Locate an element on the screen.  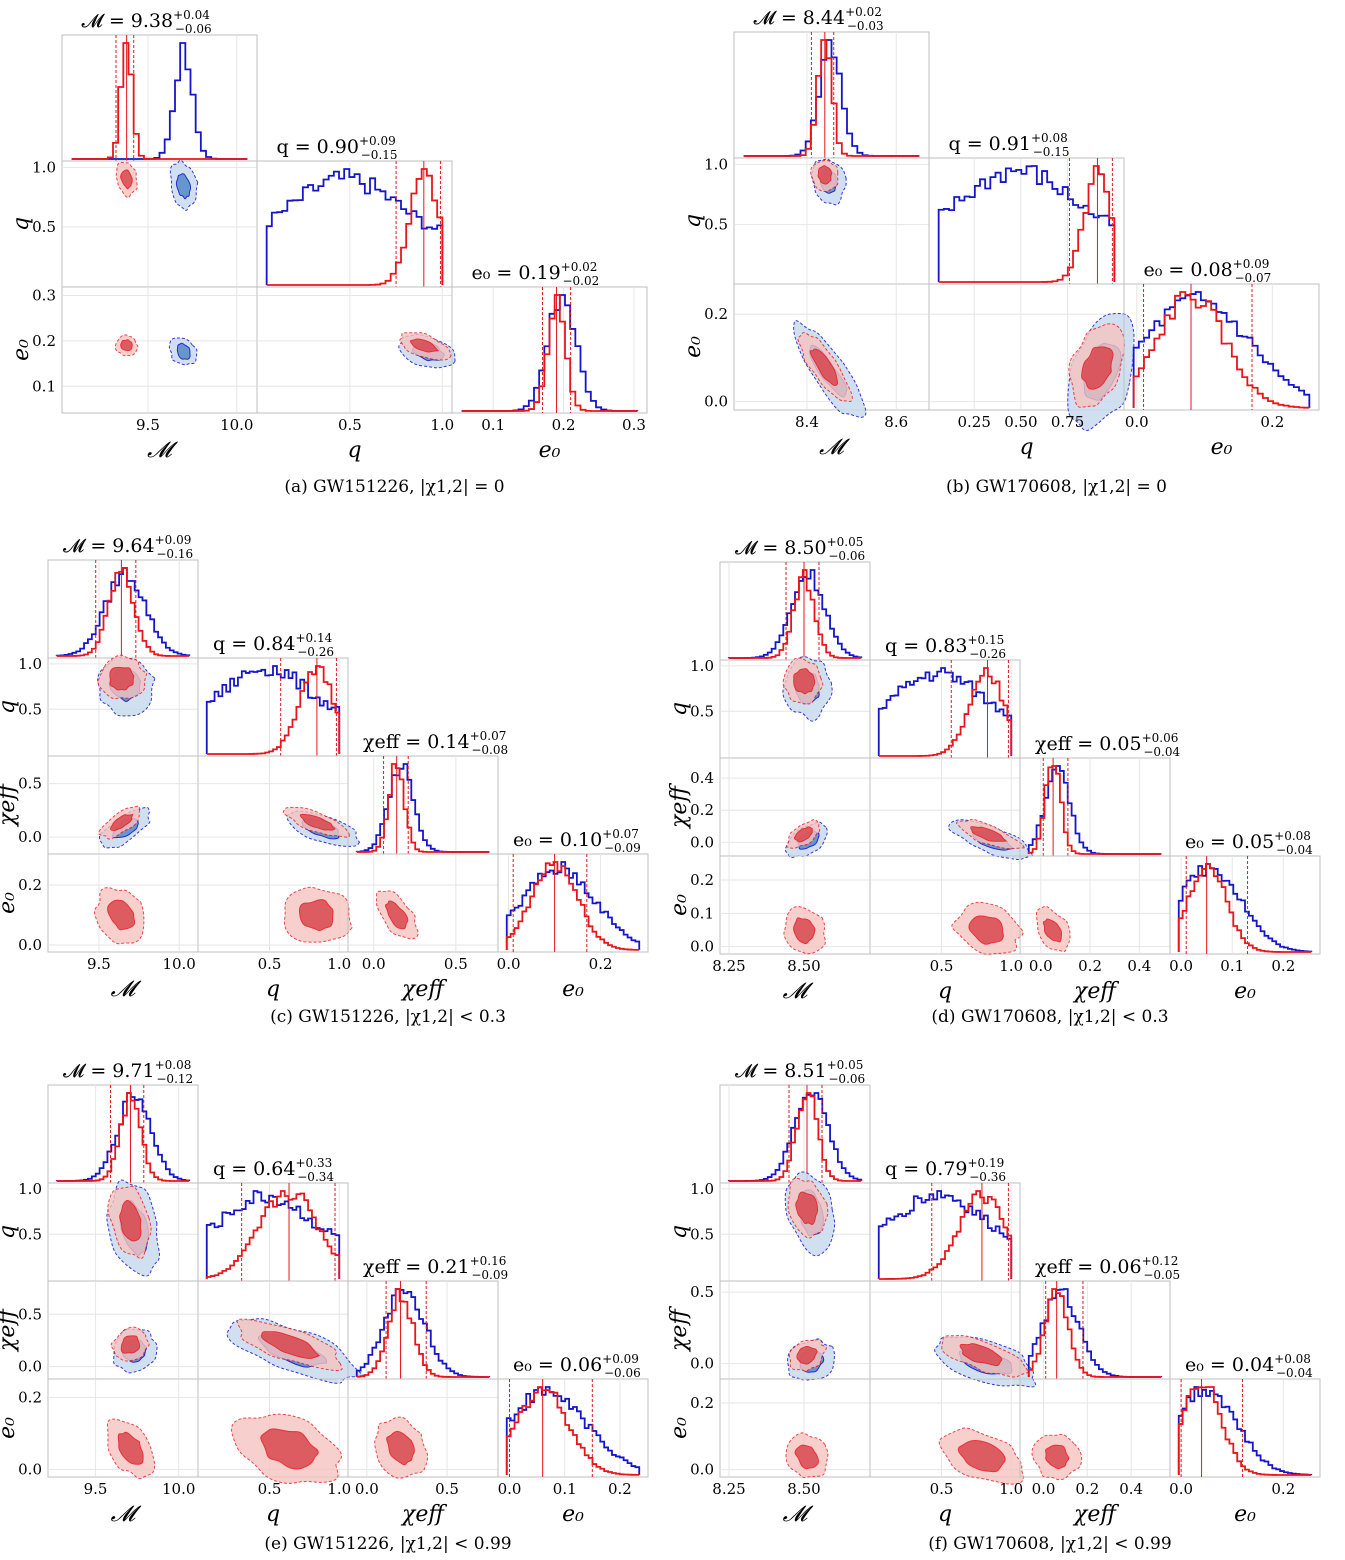
panel-cell: e₀ = 0.04+0.08 −0.04 0.0 0.2 e₀ is located at coordinates (1245, 1439).